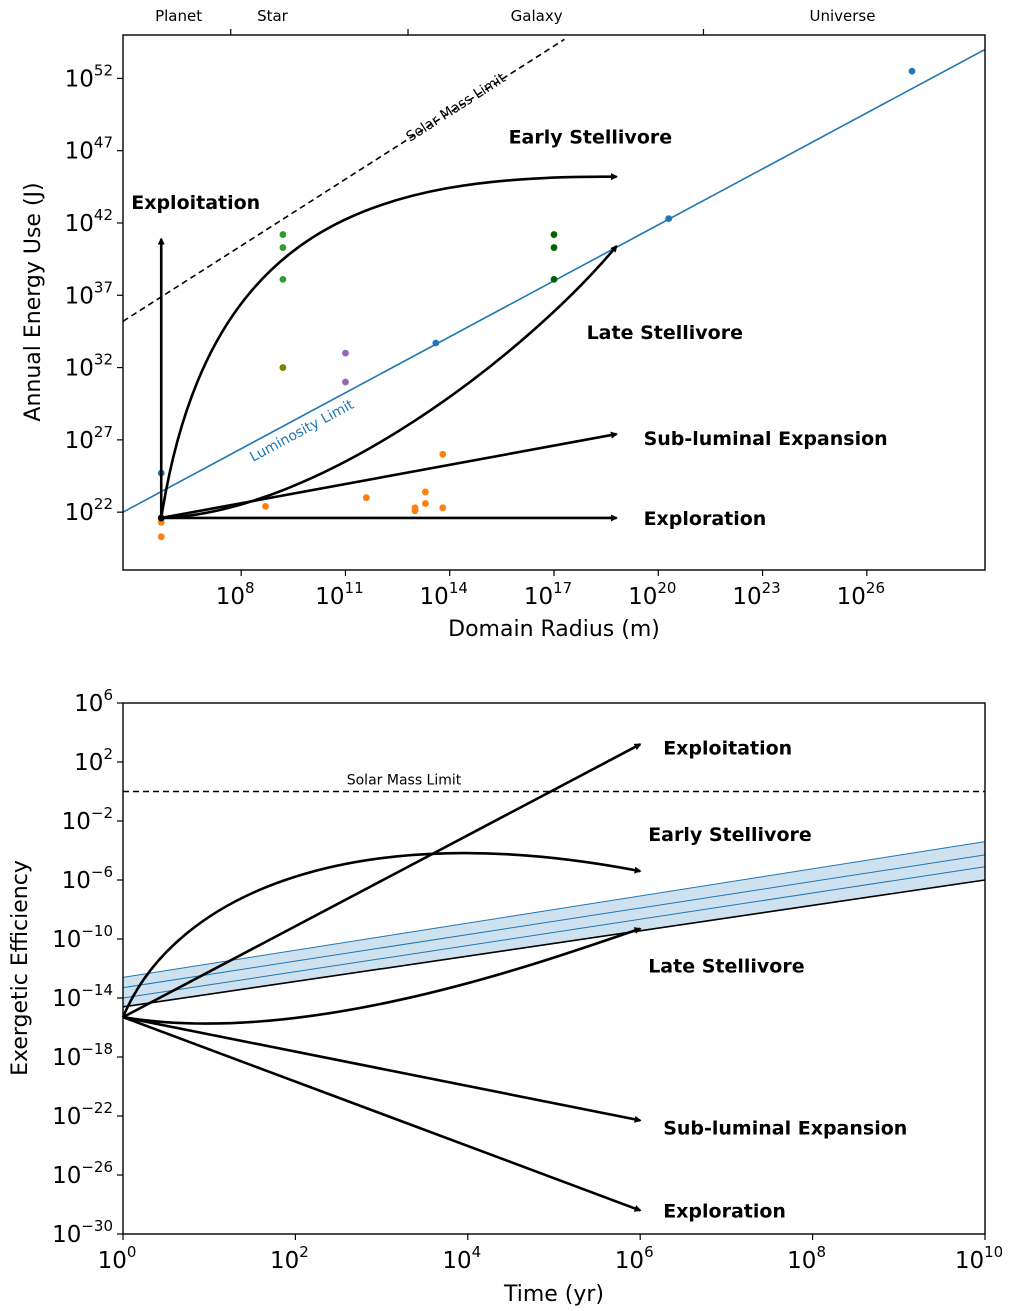 This screenshot has width=1013, height=1311. Describe the element at coordinates (87, 878) in the screenshot. I see `y-tick-label: 10⁻⁶` at that location.